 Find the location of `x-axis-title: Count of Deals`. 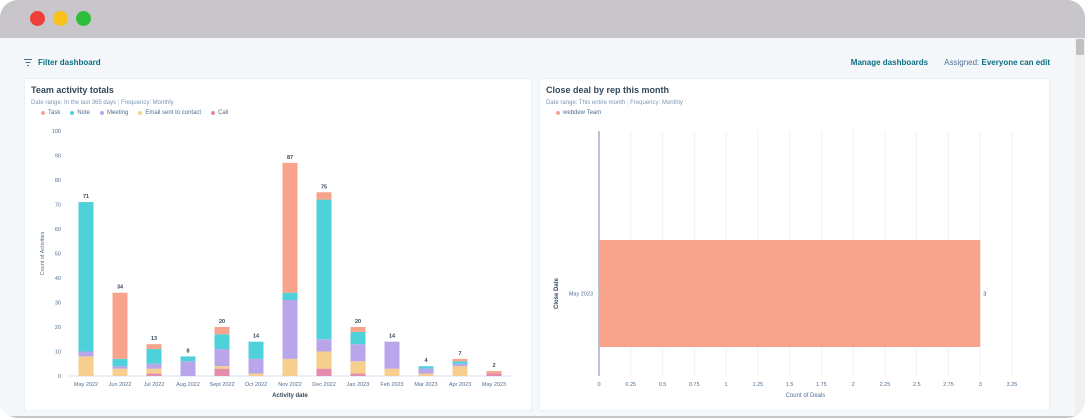

x-axis-title: Count of Deals is located at coordinates (806, 396).